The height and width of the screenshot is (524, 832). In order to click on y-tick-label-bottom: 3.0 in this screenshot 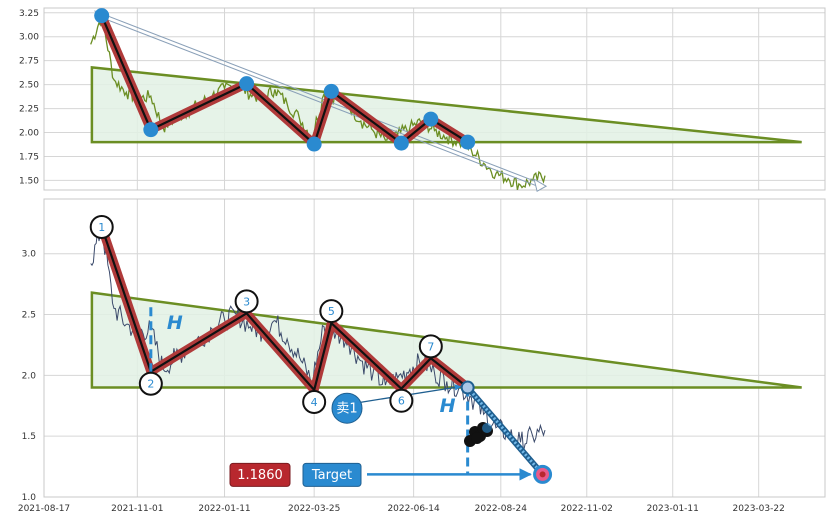, I will do `click(29, 255)`.